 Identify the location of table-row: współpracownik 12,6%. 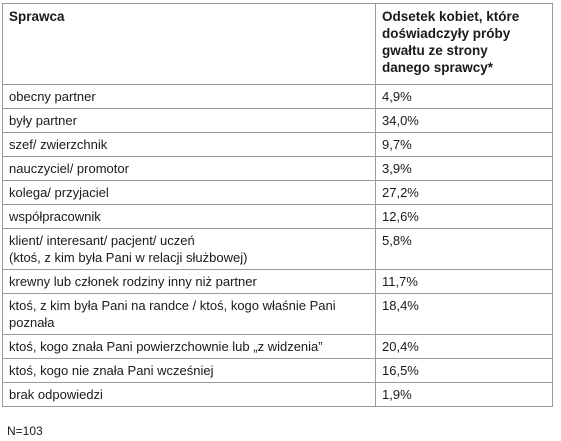
(277, 216).